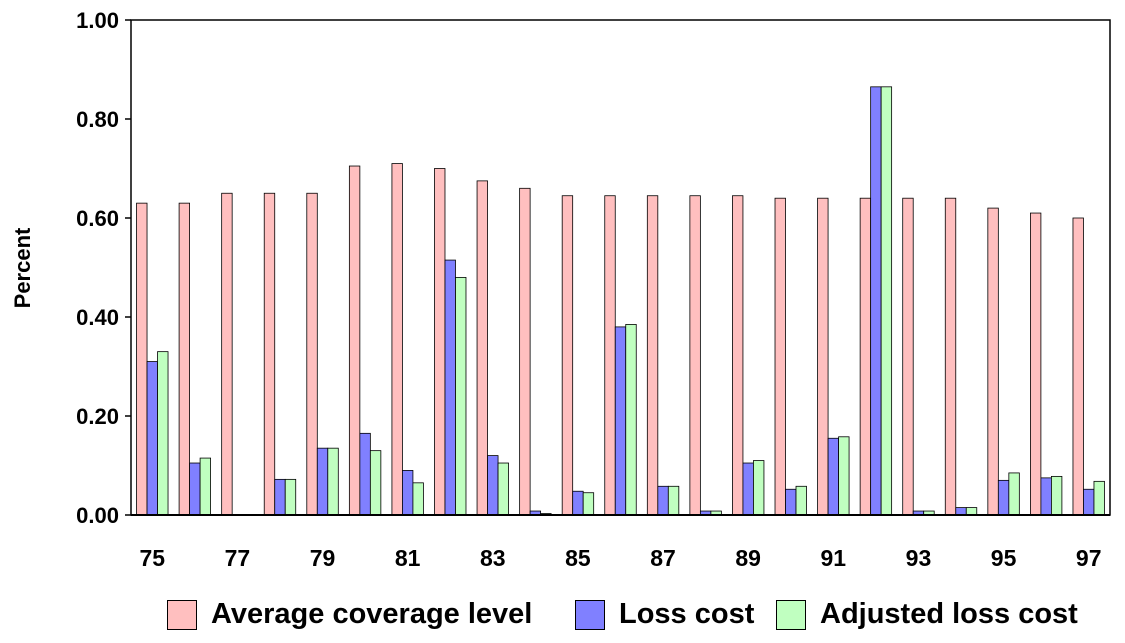  I want to click on x-tick-label: 95, so click(1004, 558).